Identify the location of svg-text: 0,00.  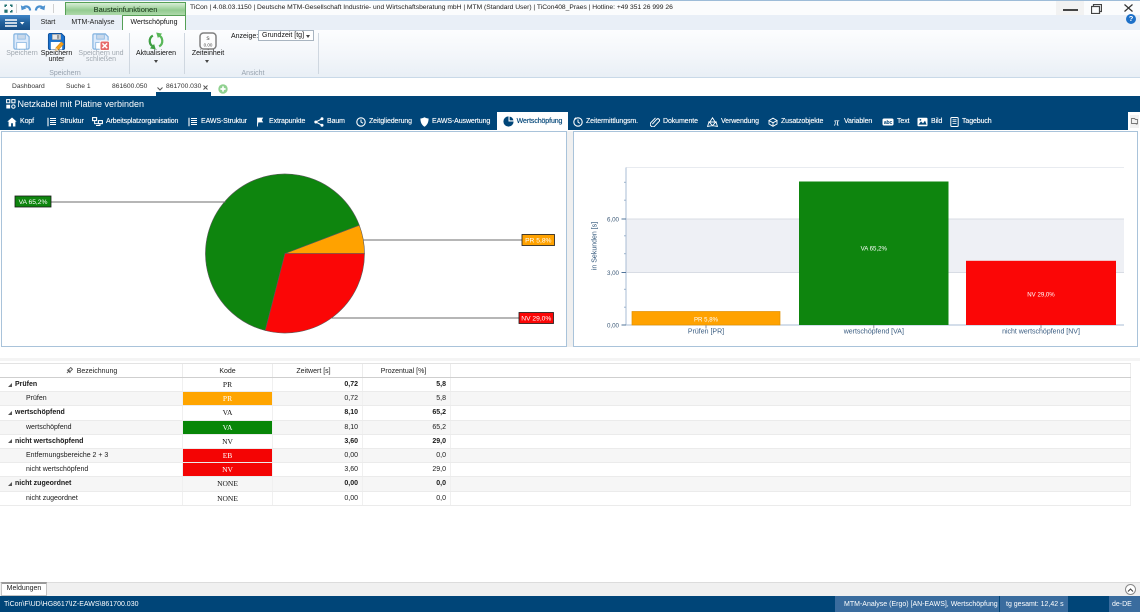
(613, 326).